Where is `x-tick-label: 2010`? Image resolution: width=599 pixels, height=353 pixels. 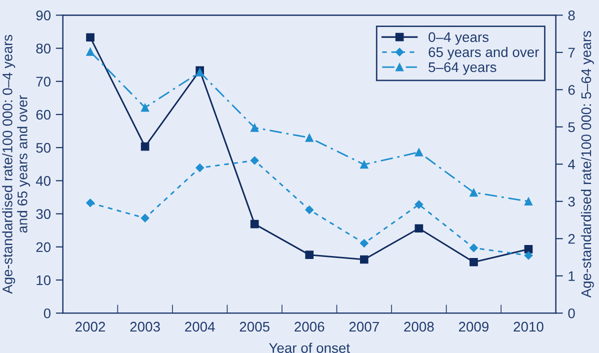 x-tick-label: 2010 is located at coordinates (529, 327).